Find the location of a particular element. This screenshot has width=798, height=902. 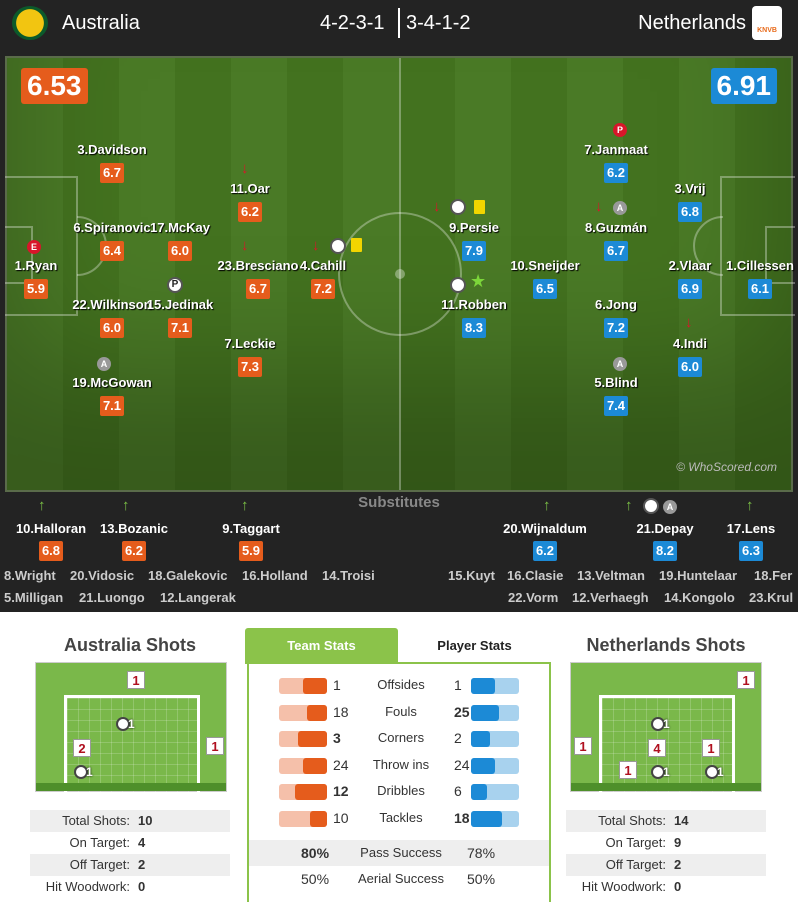

player-name: 10.Sneijder is located at coordinates (545, 265).